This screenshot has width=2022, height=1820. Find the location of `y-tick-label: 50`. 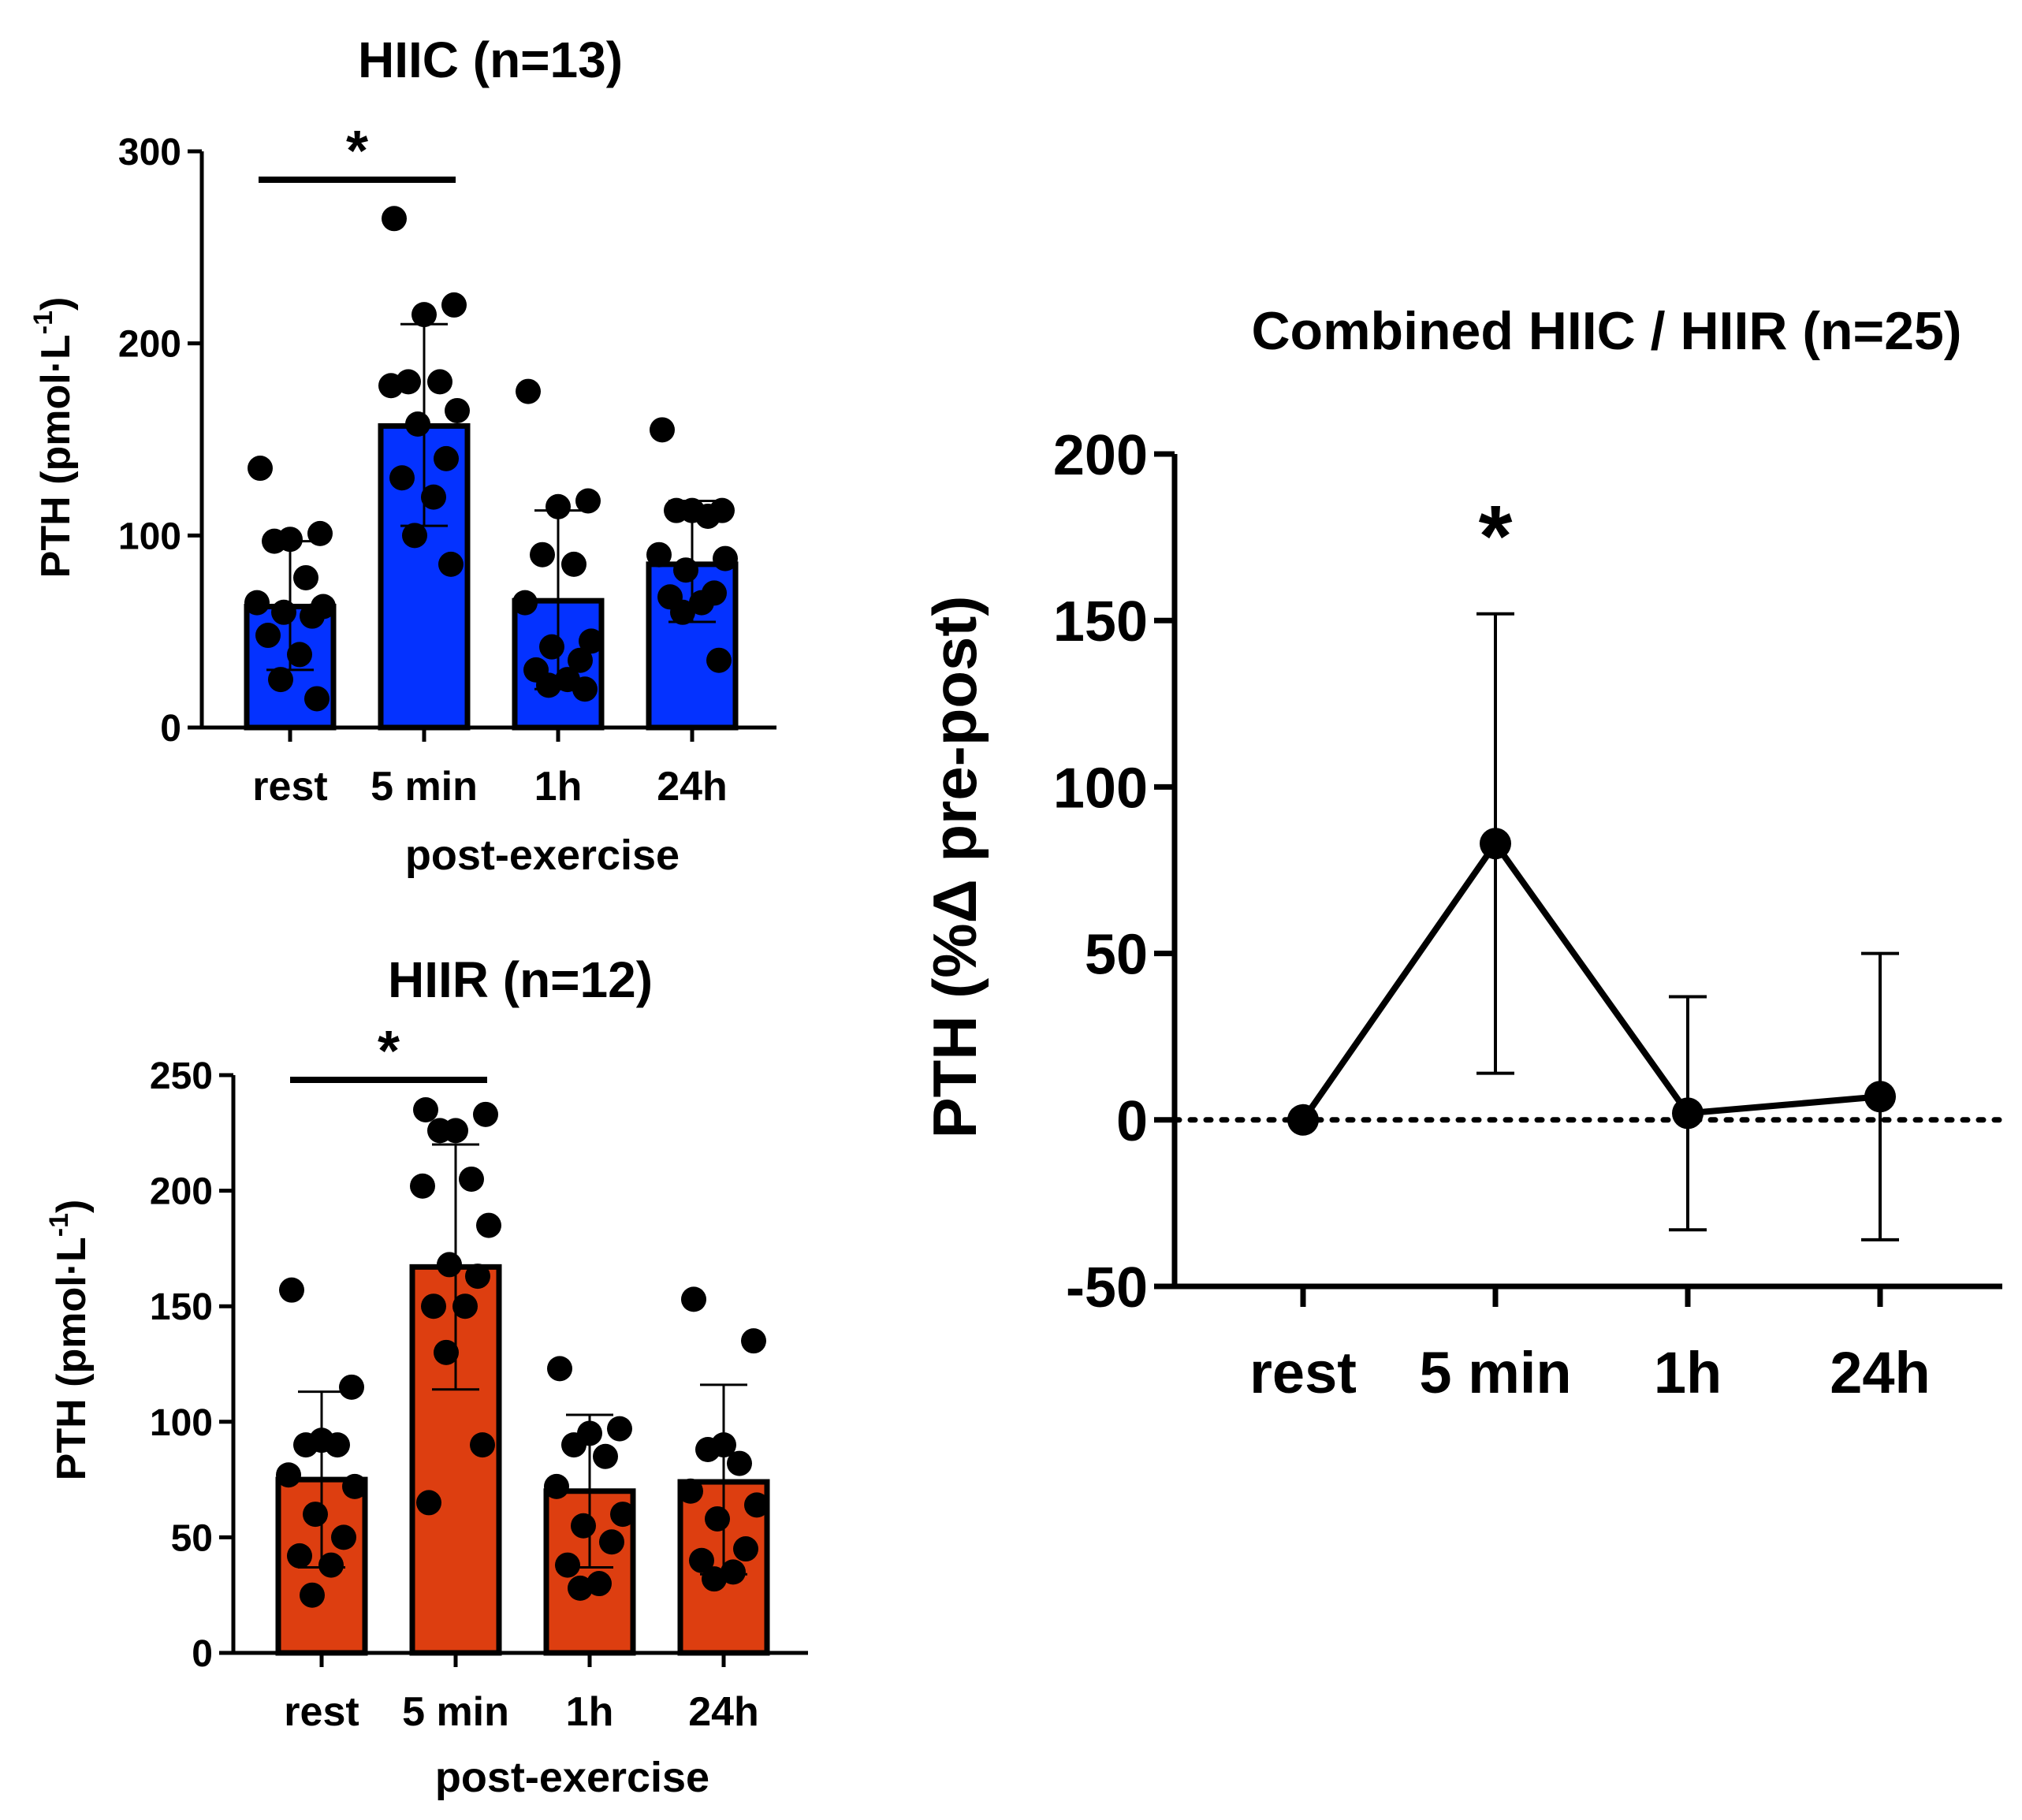

y-tick-label: 50 is located at coordinates (1117, 955).